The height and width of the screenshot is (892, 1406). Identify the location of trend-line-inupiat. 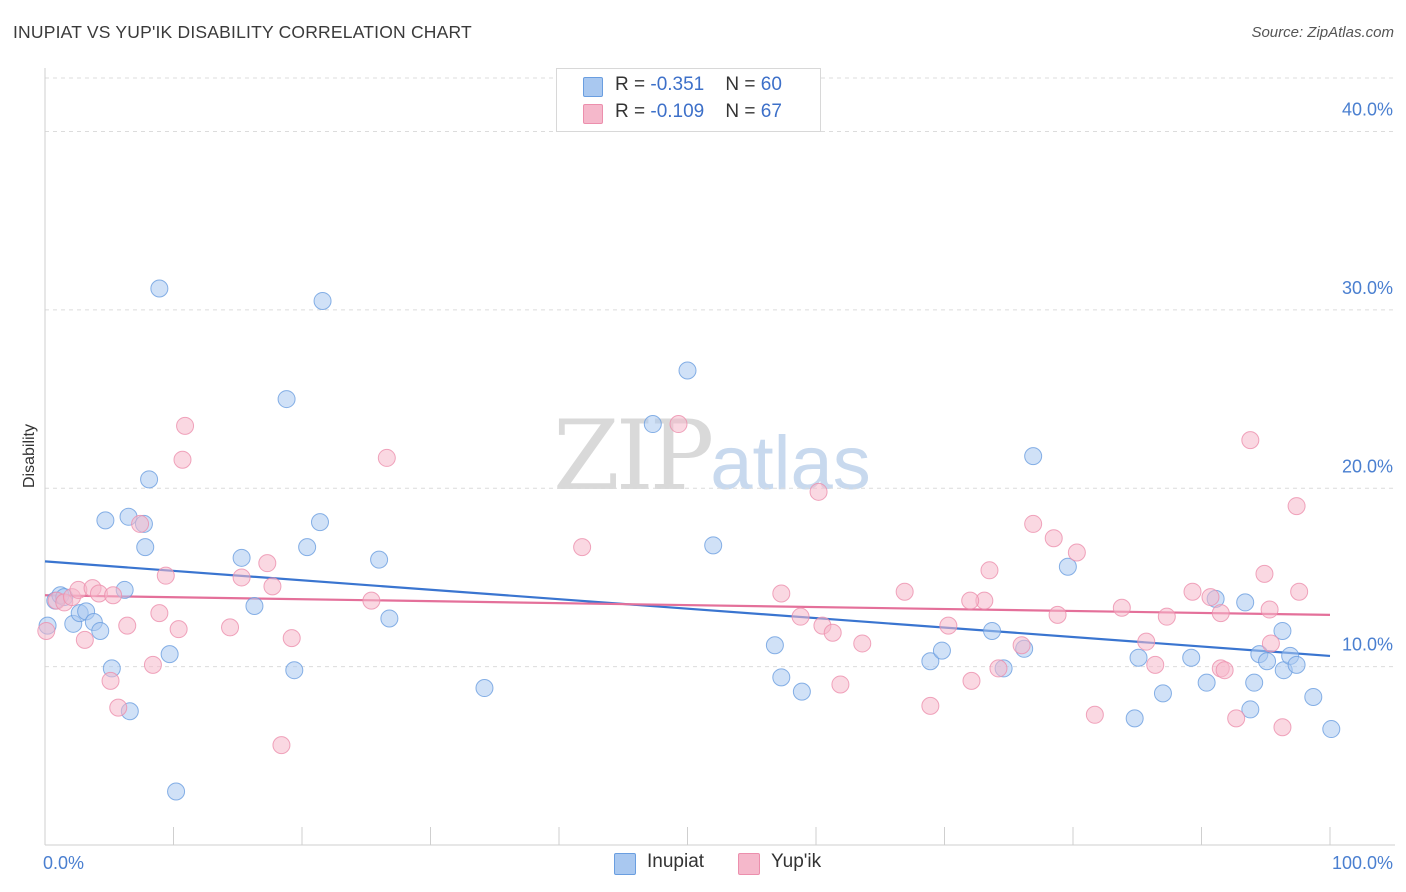
(687, 609).